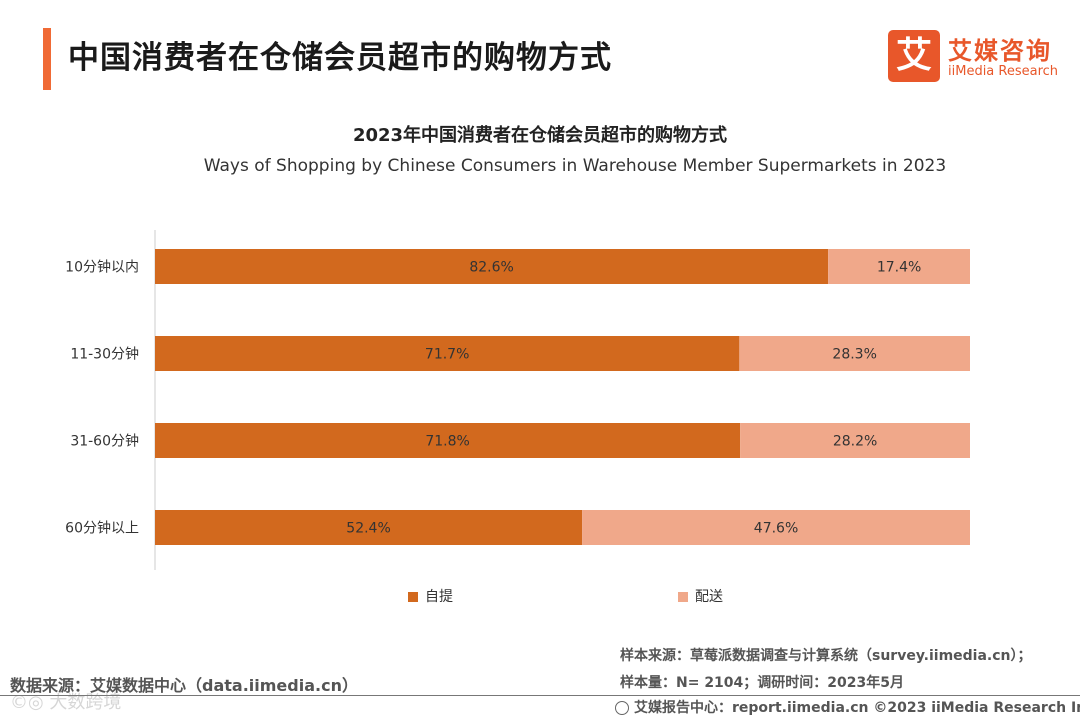  I want to click on y-tick-label: 10分钟以内, so click(102, 267).